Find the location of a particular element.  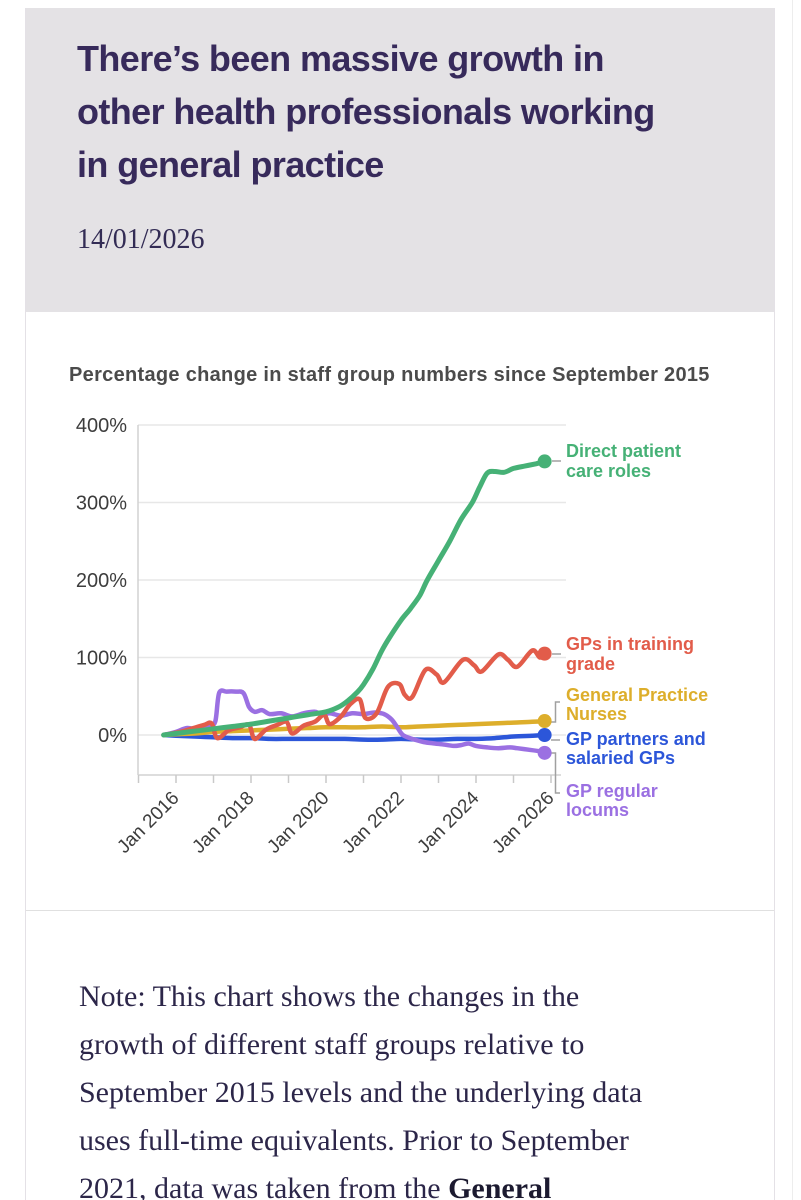

x-axis-tick-label: Jan 2026 is located at coordinates (523, 823).